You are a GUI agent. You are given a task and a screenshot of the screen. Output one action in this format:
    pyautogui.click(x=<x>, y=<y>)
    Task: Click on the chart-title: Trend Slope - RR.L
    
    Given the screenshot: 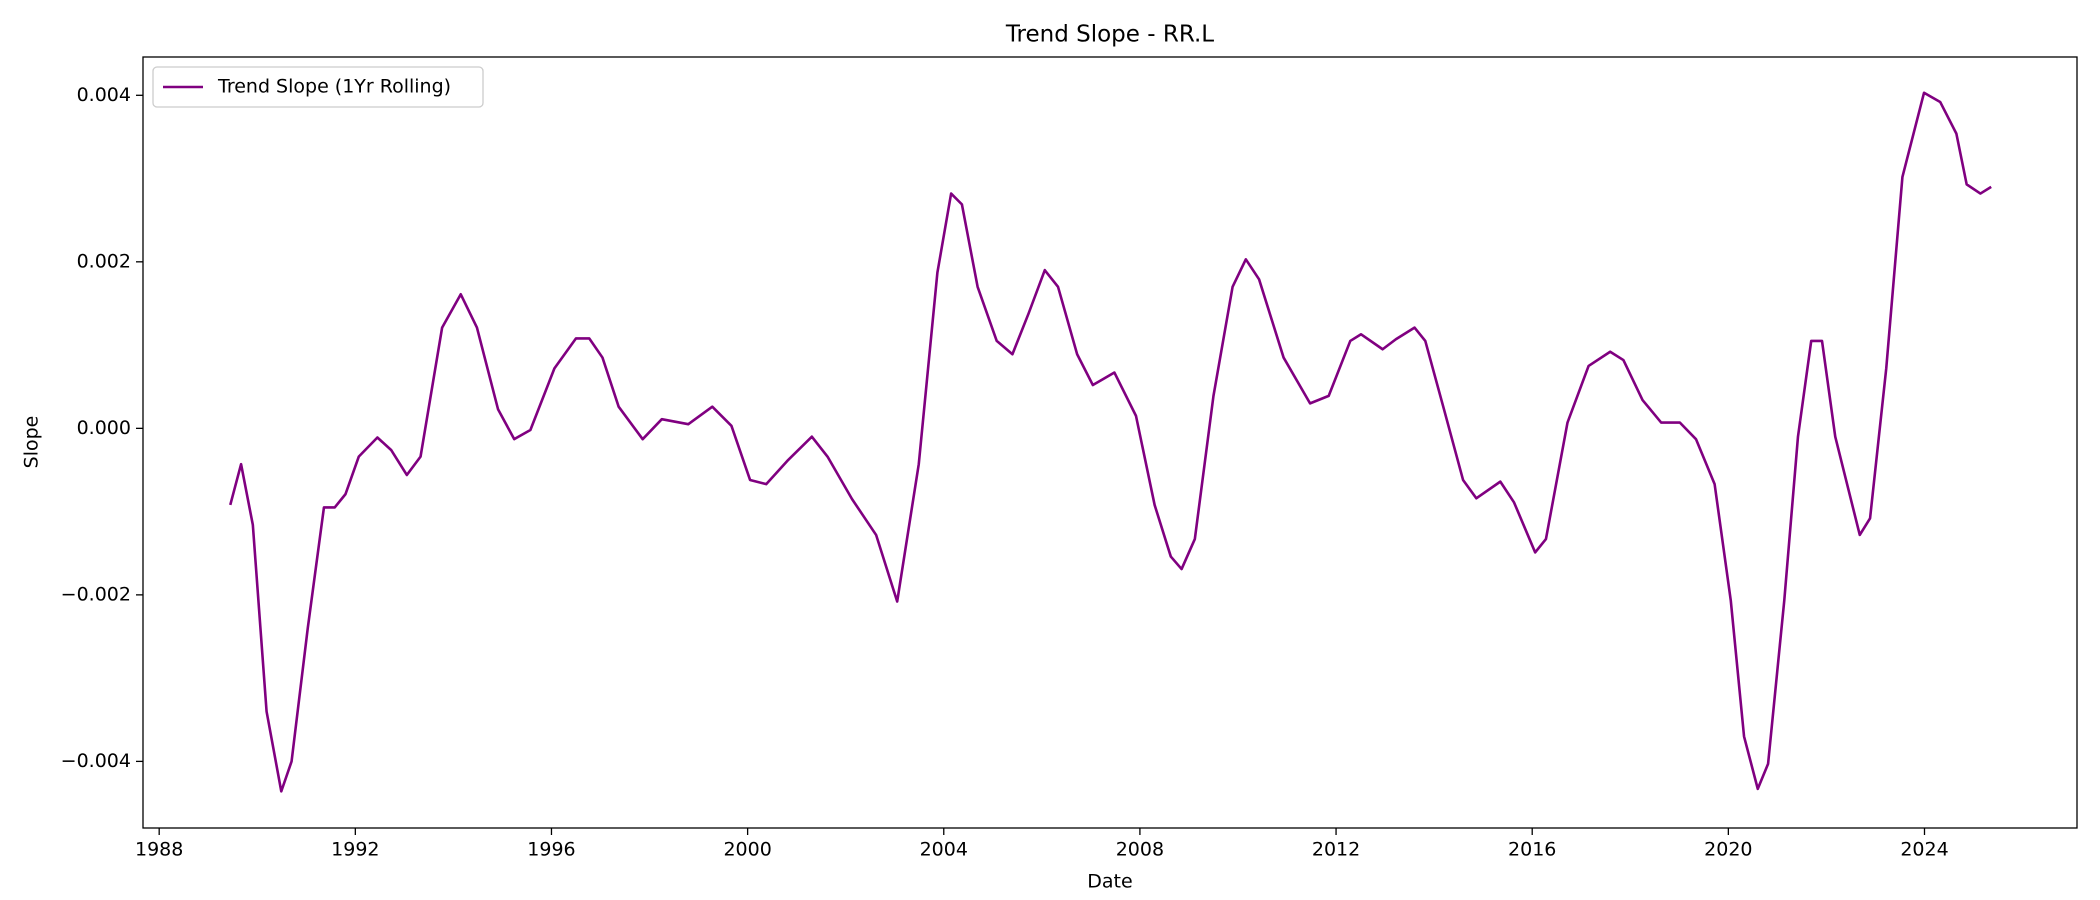 What is the action you would take?
    pyautogui.click(x=1109, y=35)
    